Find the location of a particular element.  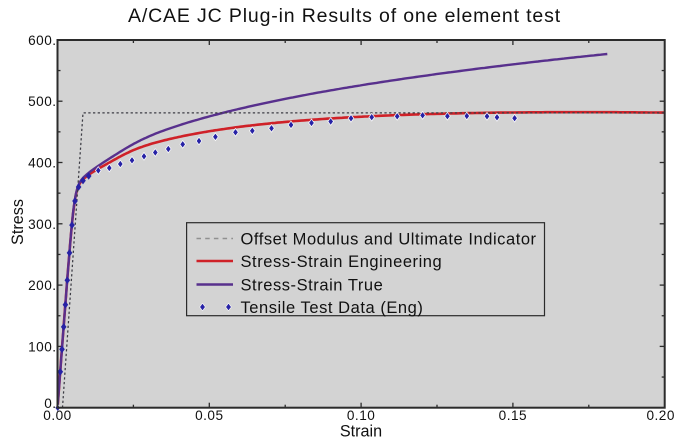

svg-text: Strain is located at coordinates (361, 432).